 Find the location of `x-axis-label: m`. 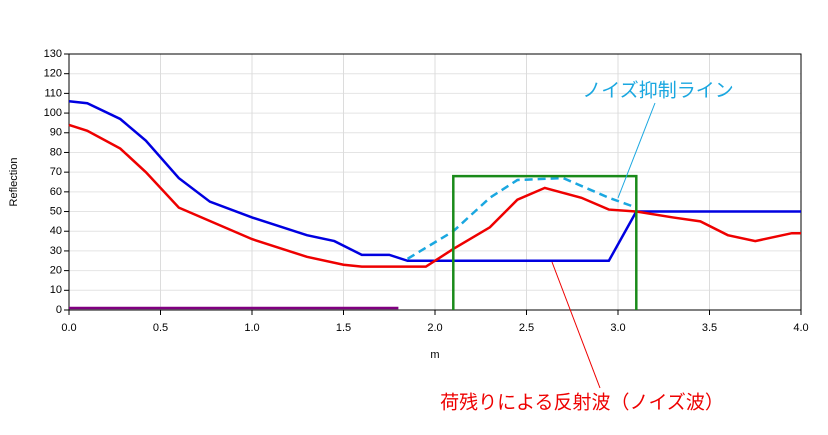

x-axis-label: m is located at coordinates (434, 355).